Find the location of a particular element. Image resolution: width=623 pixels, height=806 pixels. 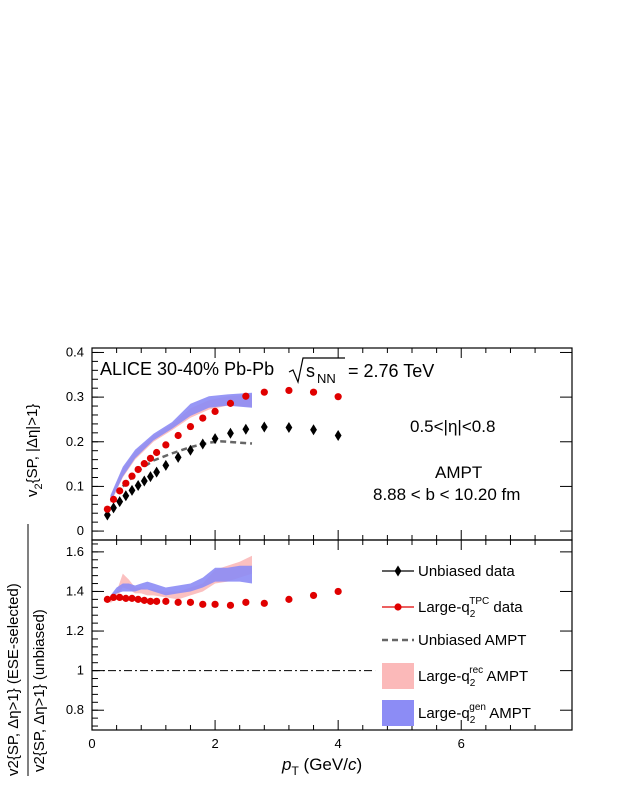

top-y-axis-label: v2{SP, |Δη|>1} is located at coordinates (34, 450).